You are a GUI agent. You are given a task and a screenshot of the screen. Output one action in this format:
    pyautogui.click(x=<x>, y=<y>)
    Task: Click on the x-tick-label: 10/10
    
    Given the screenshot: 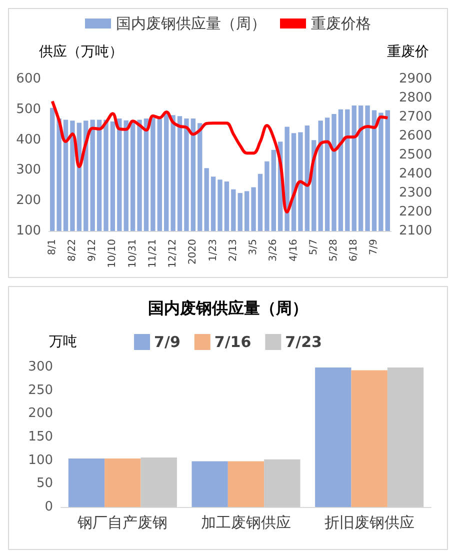 What is the action you would take?
    pyautogui.click(x=112, y=253)
    